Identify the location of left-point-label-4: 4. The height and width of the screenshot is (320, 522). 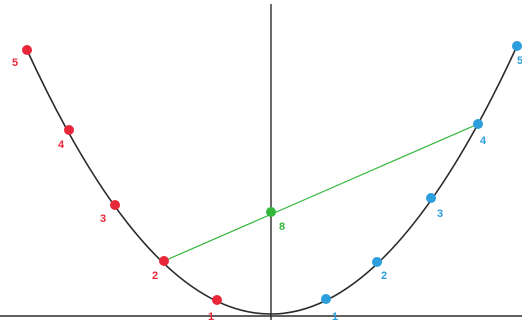
(61, 145).